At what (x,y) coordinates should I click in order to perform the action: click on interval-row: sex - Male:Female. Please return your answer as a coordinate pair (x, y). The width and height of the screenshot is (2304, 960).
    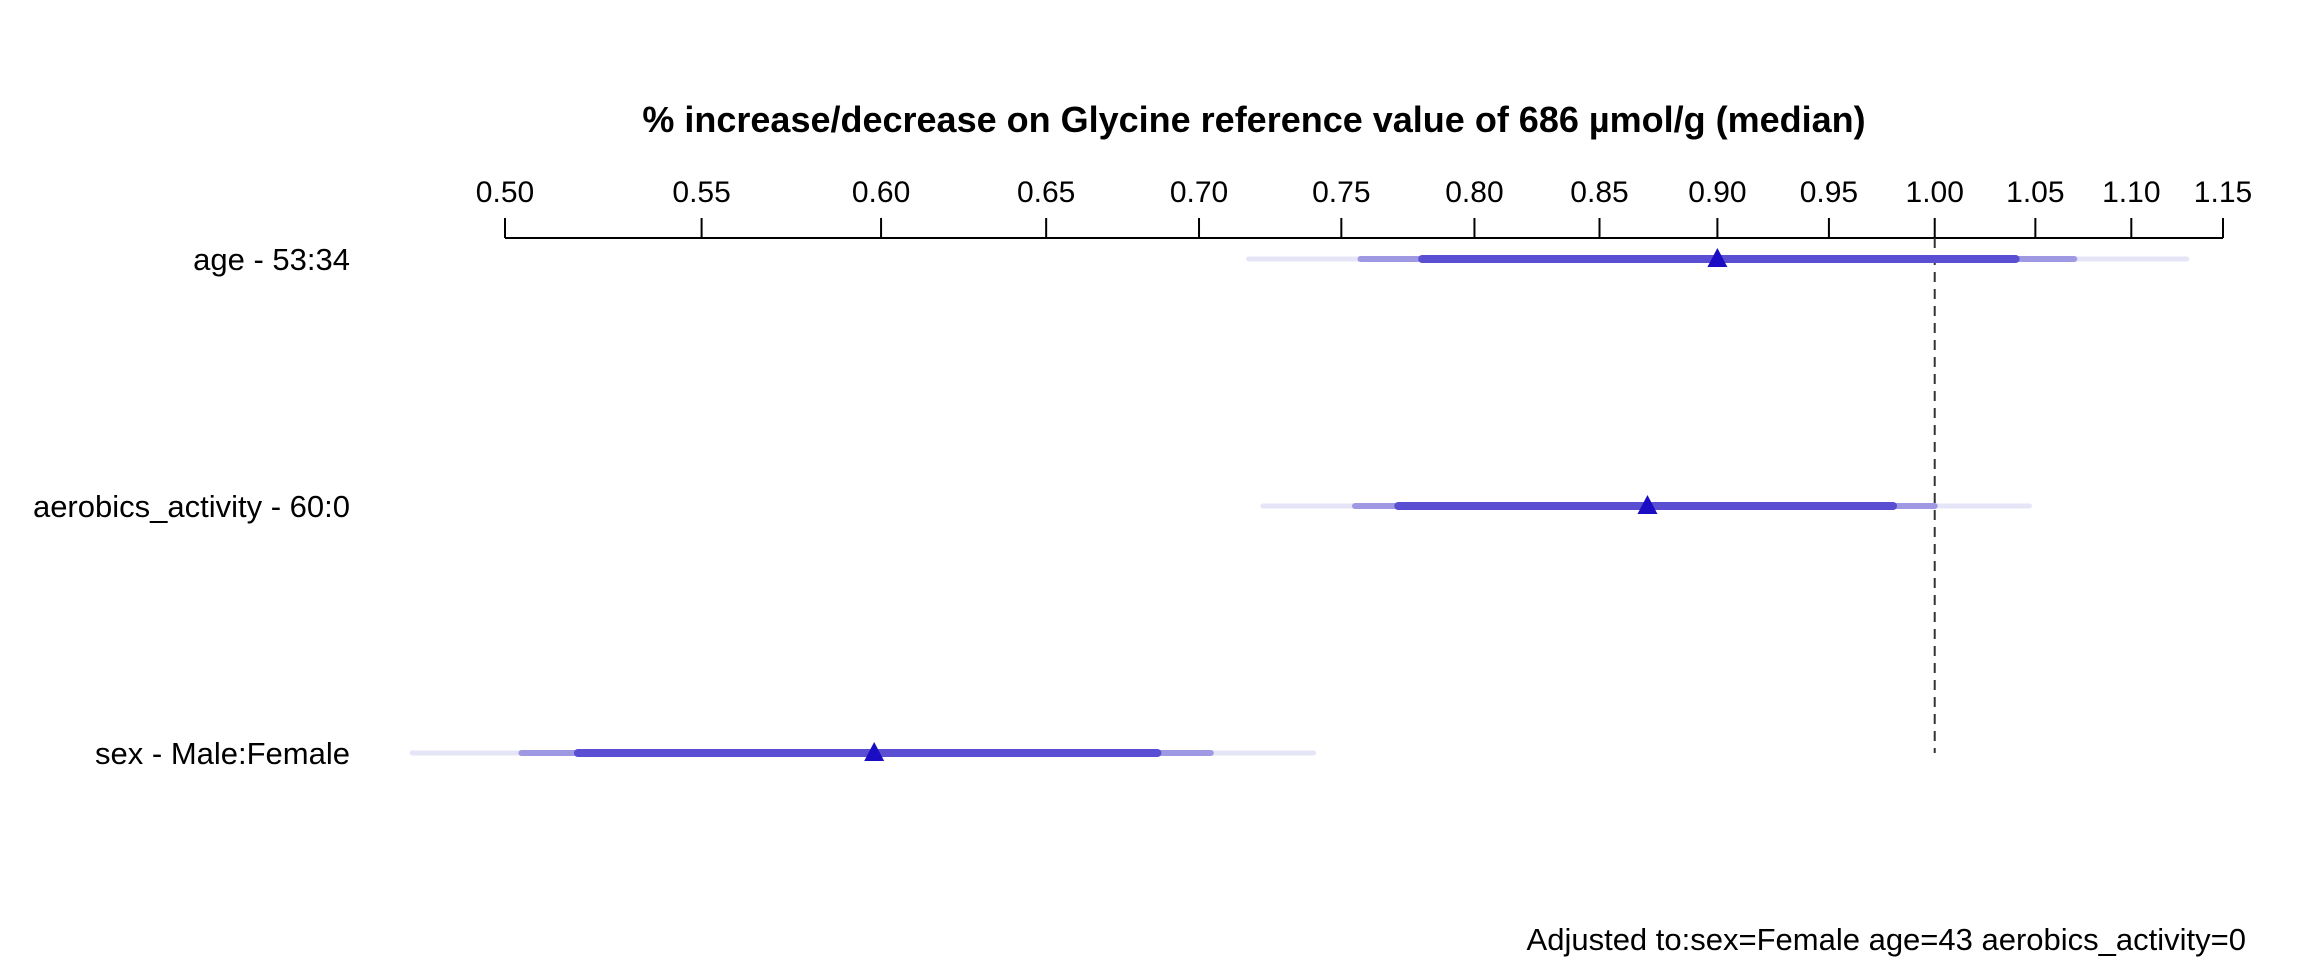
    Looking at the image, I should click on (706, 753).